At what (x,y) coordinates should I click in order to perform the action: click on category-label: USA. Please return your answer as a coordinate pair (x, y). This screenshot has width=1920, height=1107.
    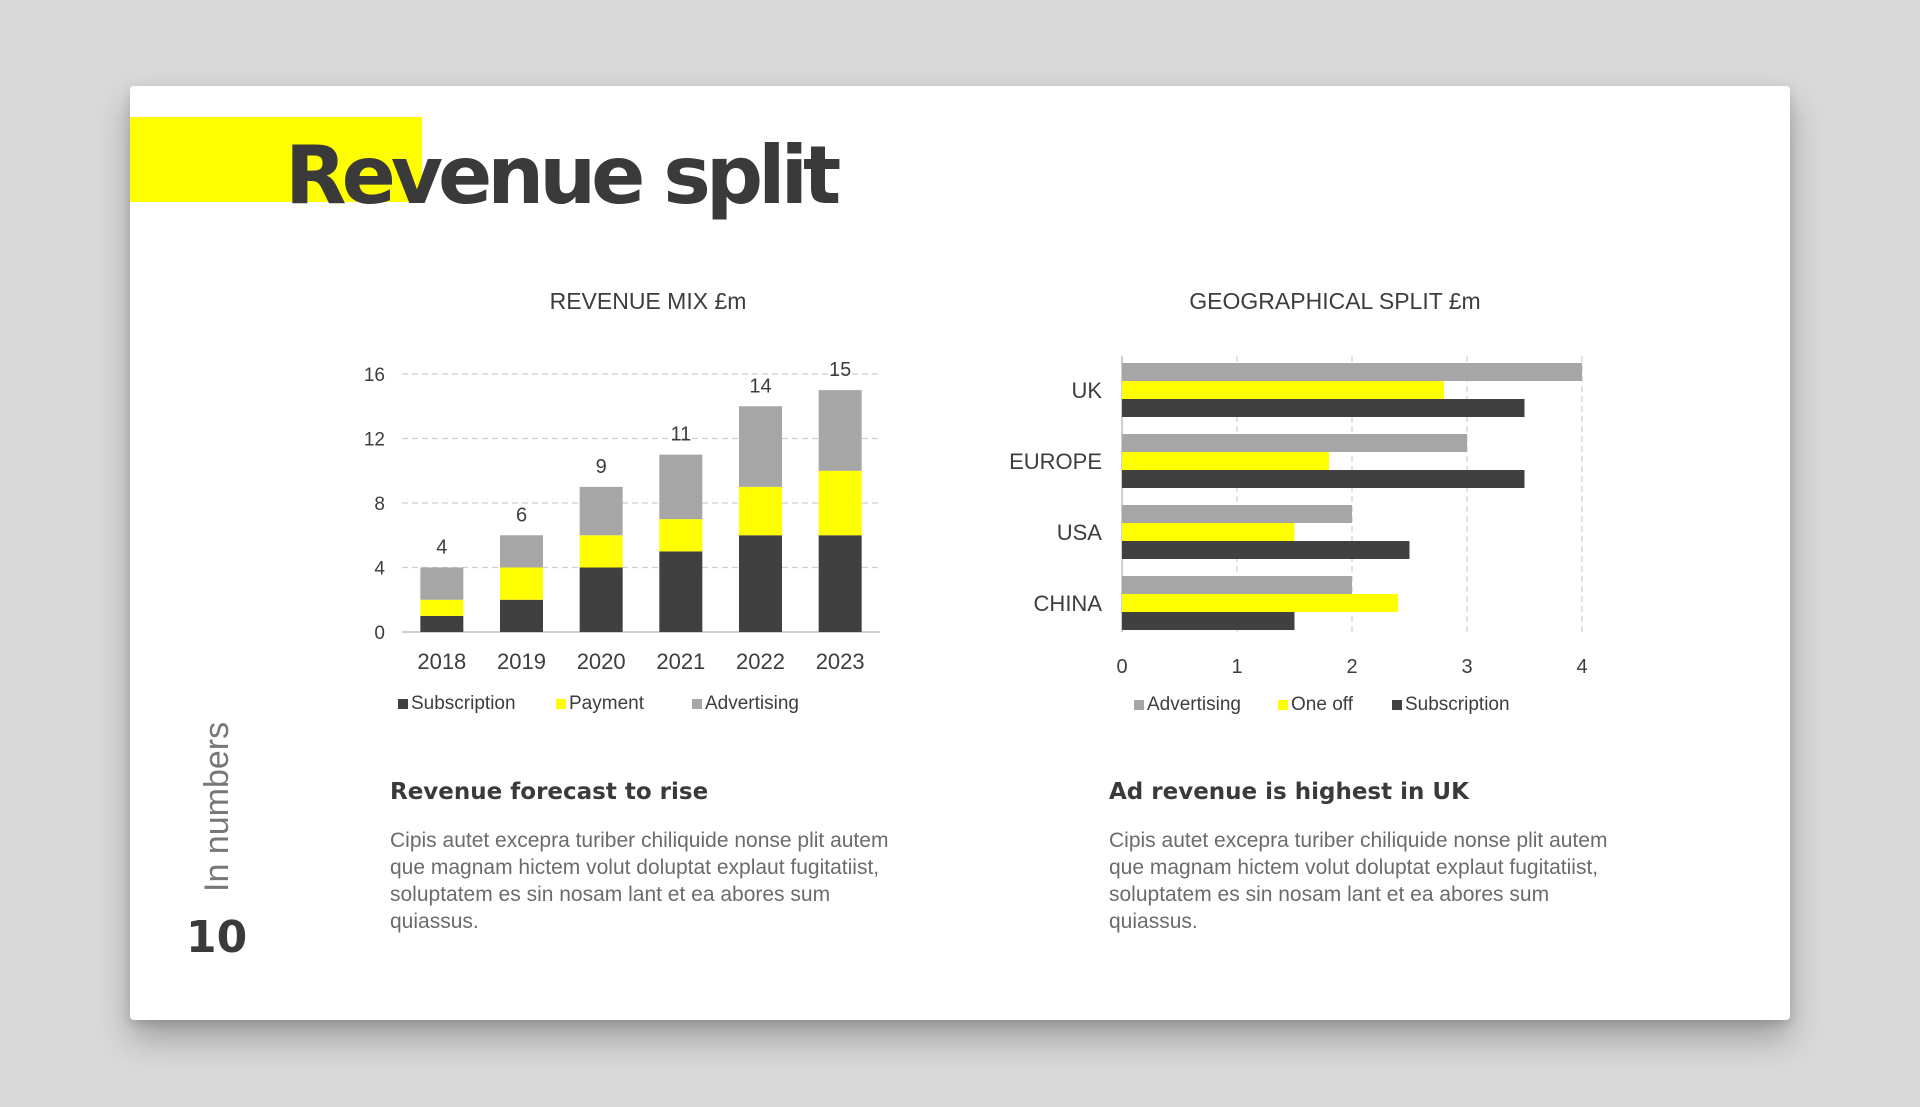
    Looking at the image, I should click on (1080, 532).